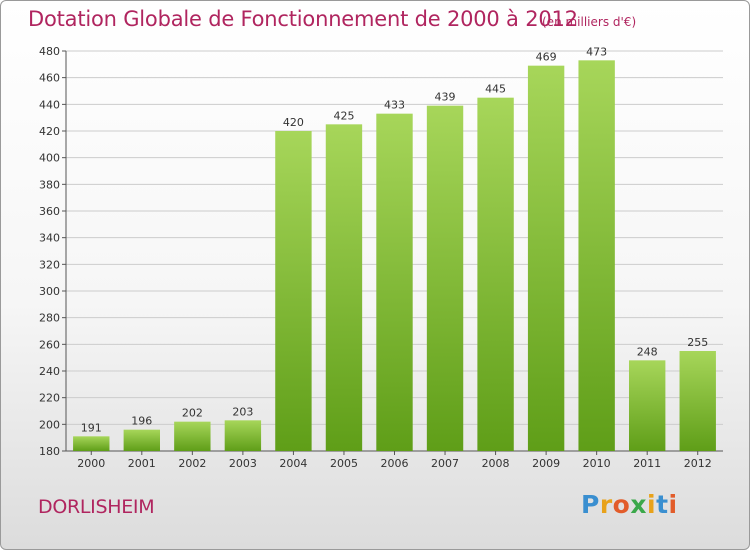  I want to click on y-tick-label: 480, so click(49, 51).